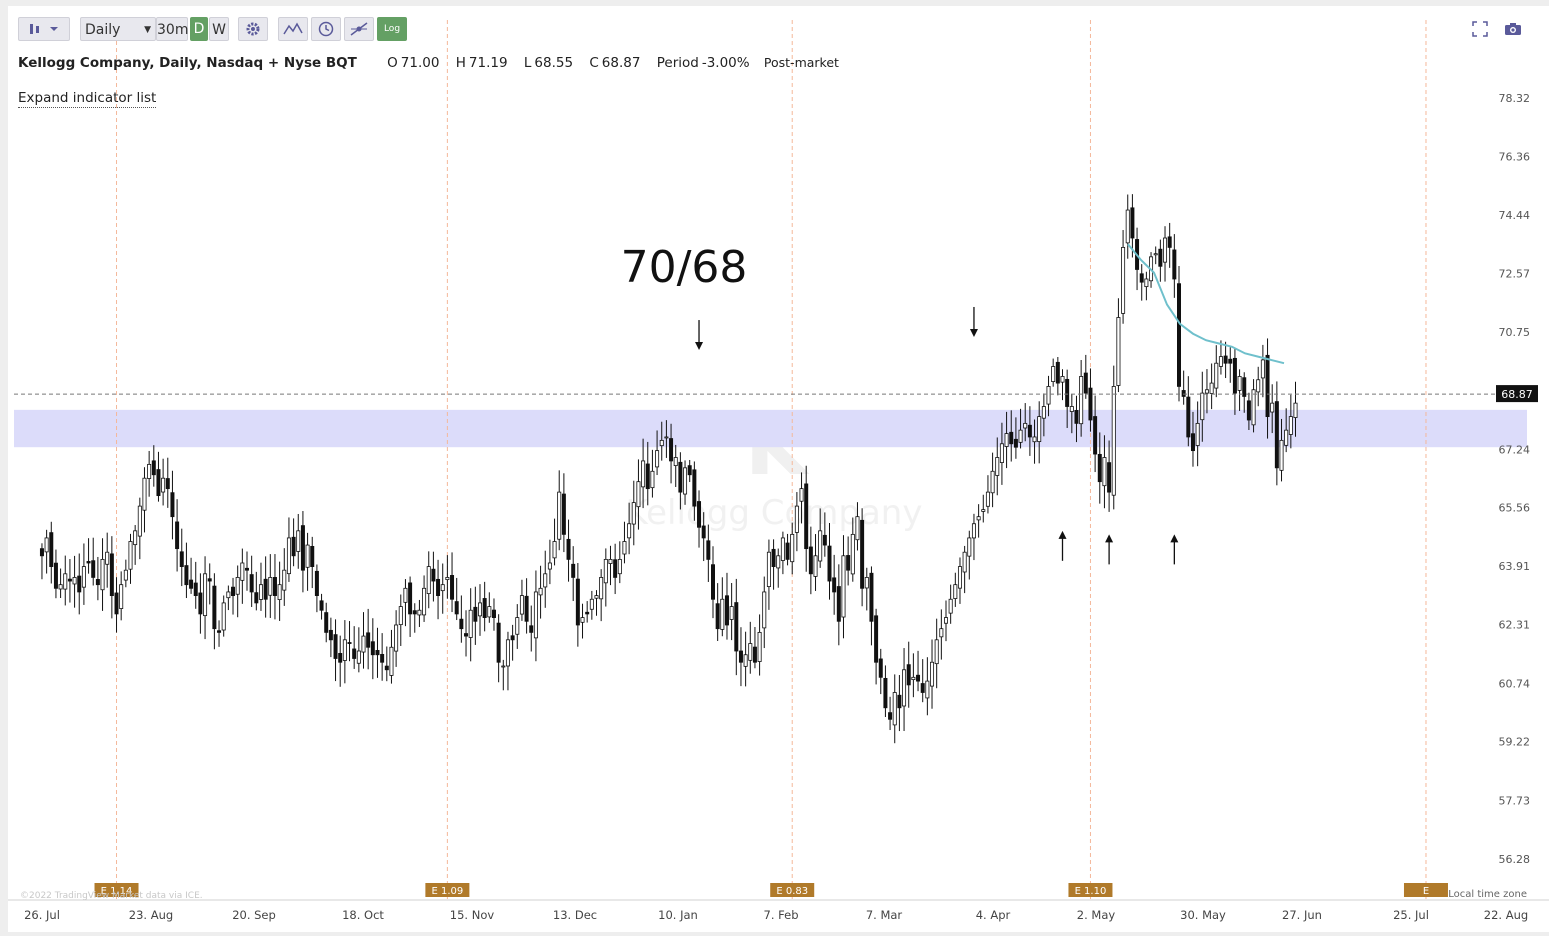  I want to click on close-label: C, so click(594, 63).